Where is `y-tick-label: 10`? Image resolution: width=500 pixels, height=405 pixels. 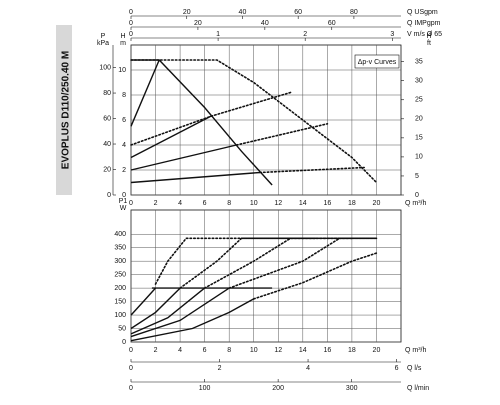 y-tick-label: 10 is located at coordinates (122, 70).